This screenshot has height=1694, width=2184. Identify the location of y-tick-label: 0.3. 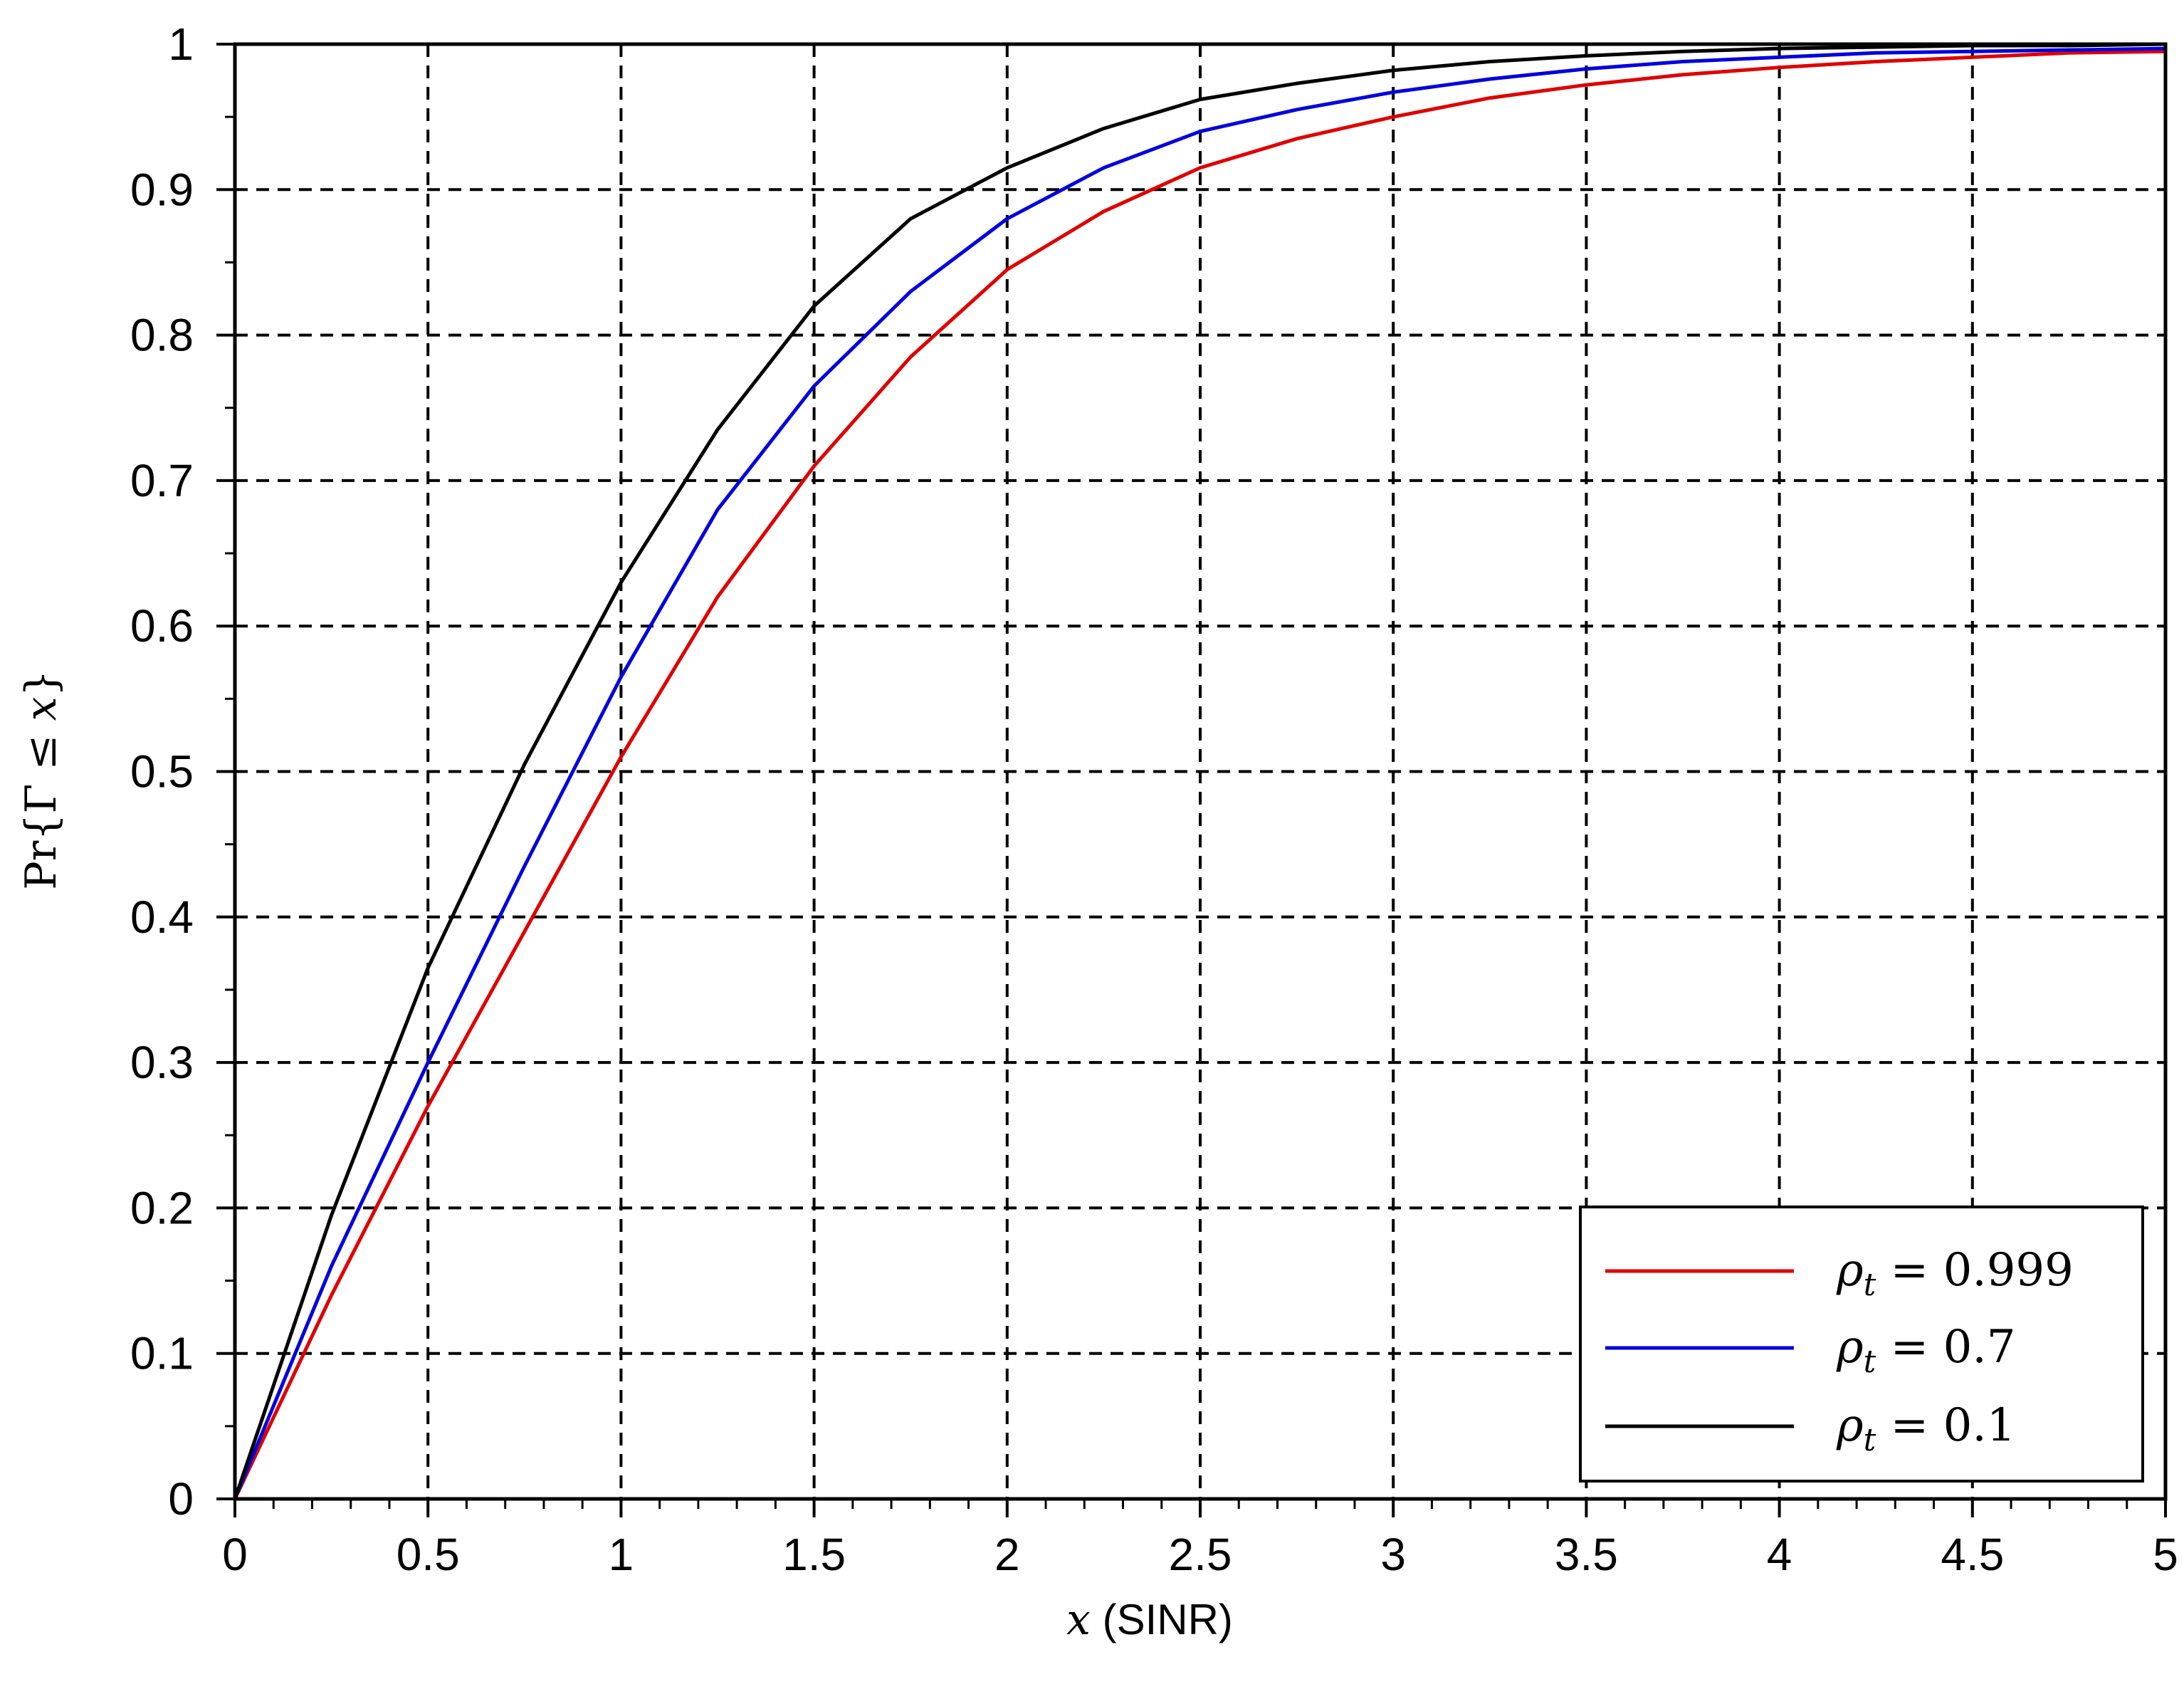
(162, 1062).